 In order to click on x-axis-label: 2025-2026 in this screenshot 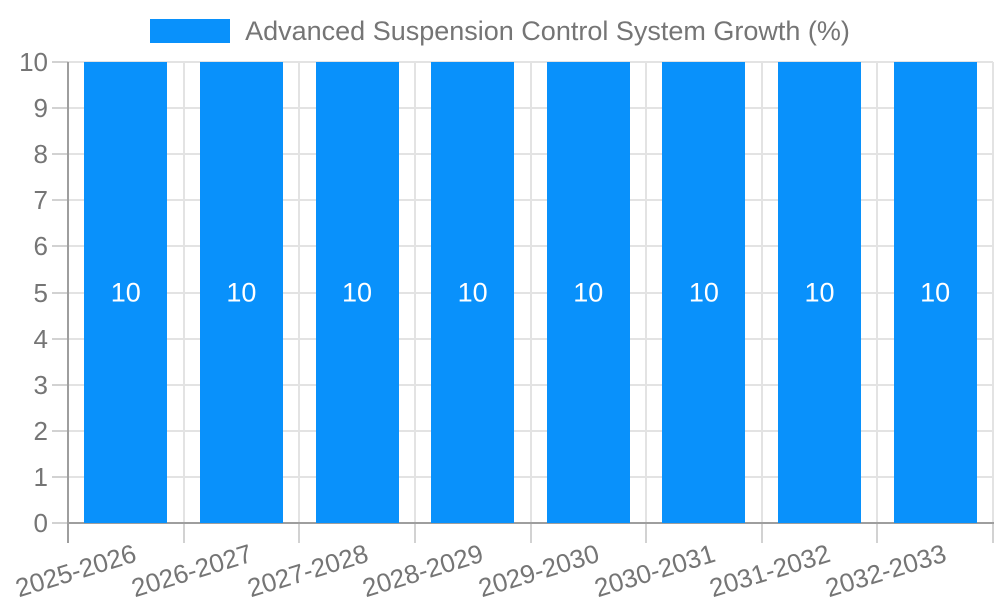, I will do `click(76, 569)`.